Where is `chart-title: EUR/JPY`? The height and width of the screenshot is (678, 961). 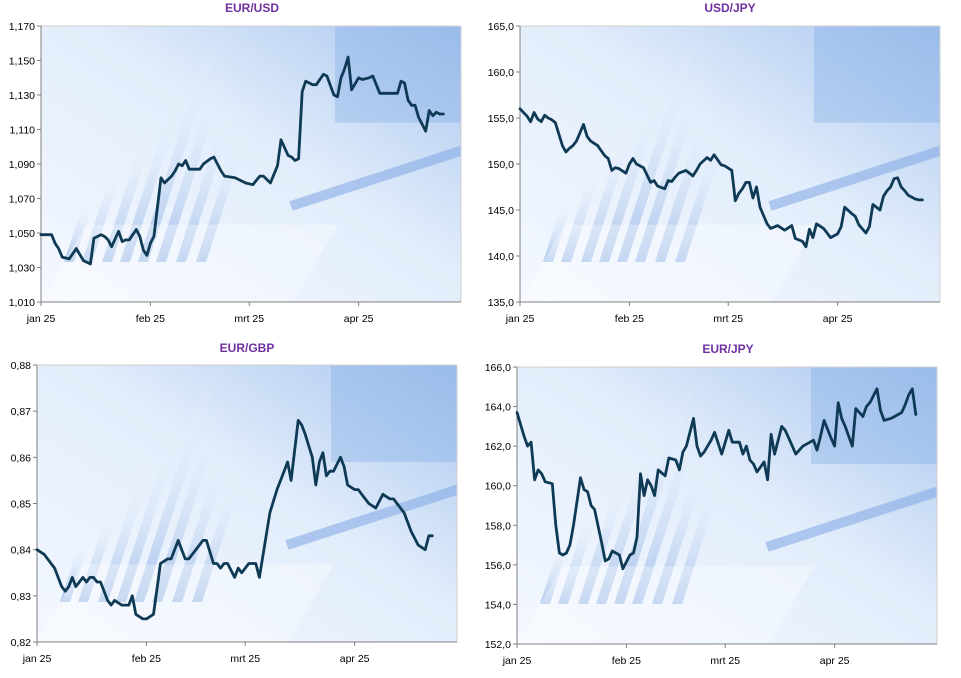
chart-title: EUR/JPY is located at coordinates (728, 349).